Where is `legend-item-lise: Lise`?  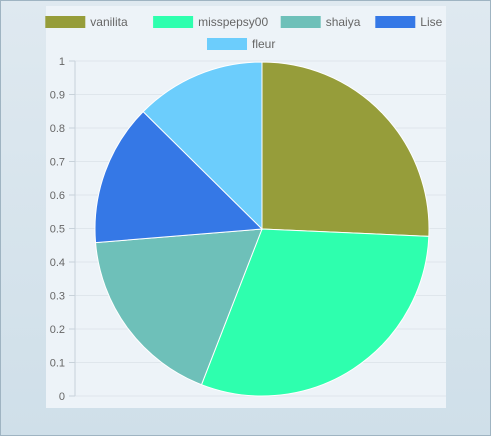
legend-item-lise: Lise is located at coordinates (409, 22).